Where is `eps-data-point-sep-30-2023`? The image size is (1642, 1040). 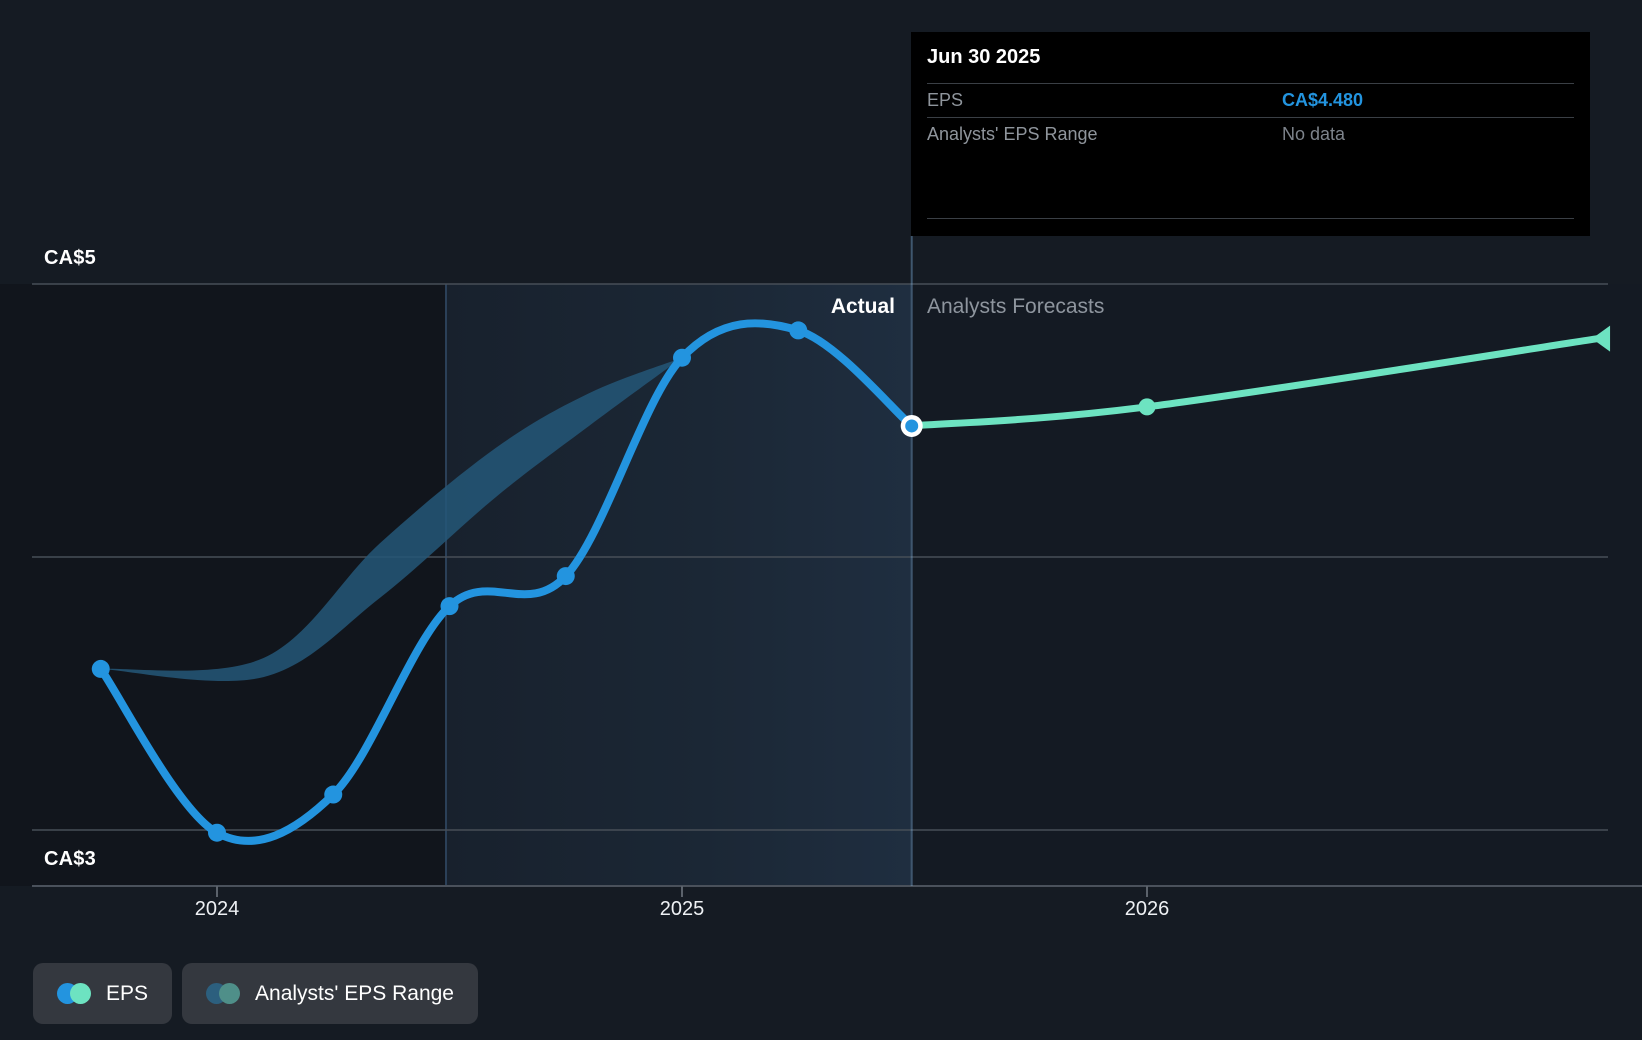
eps-data-point-sep-30-2023 is located at coordinates (100, 668).